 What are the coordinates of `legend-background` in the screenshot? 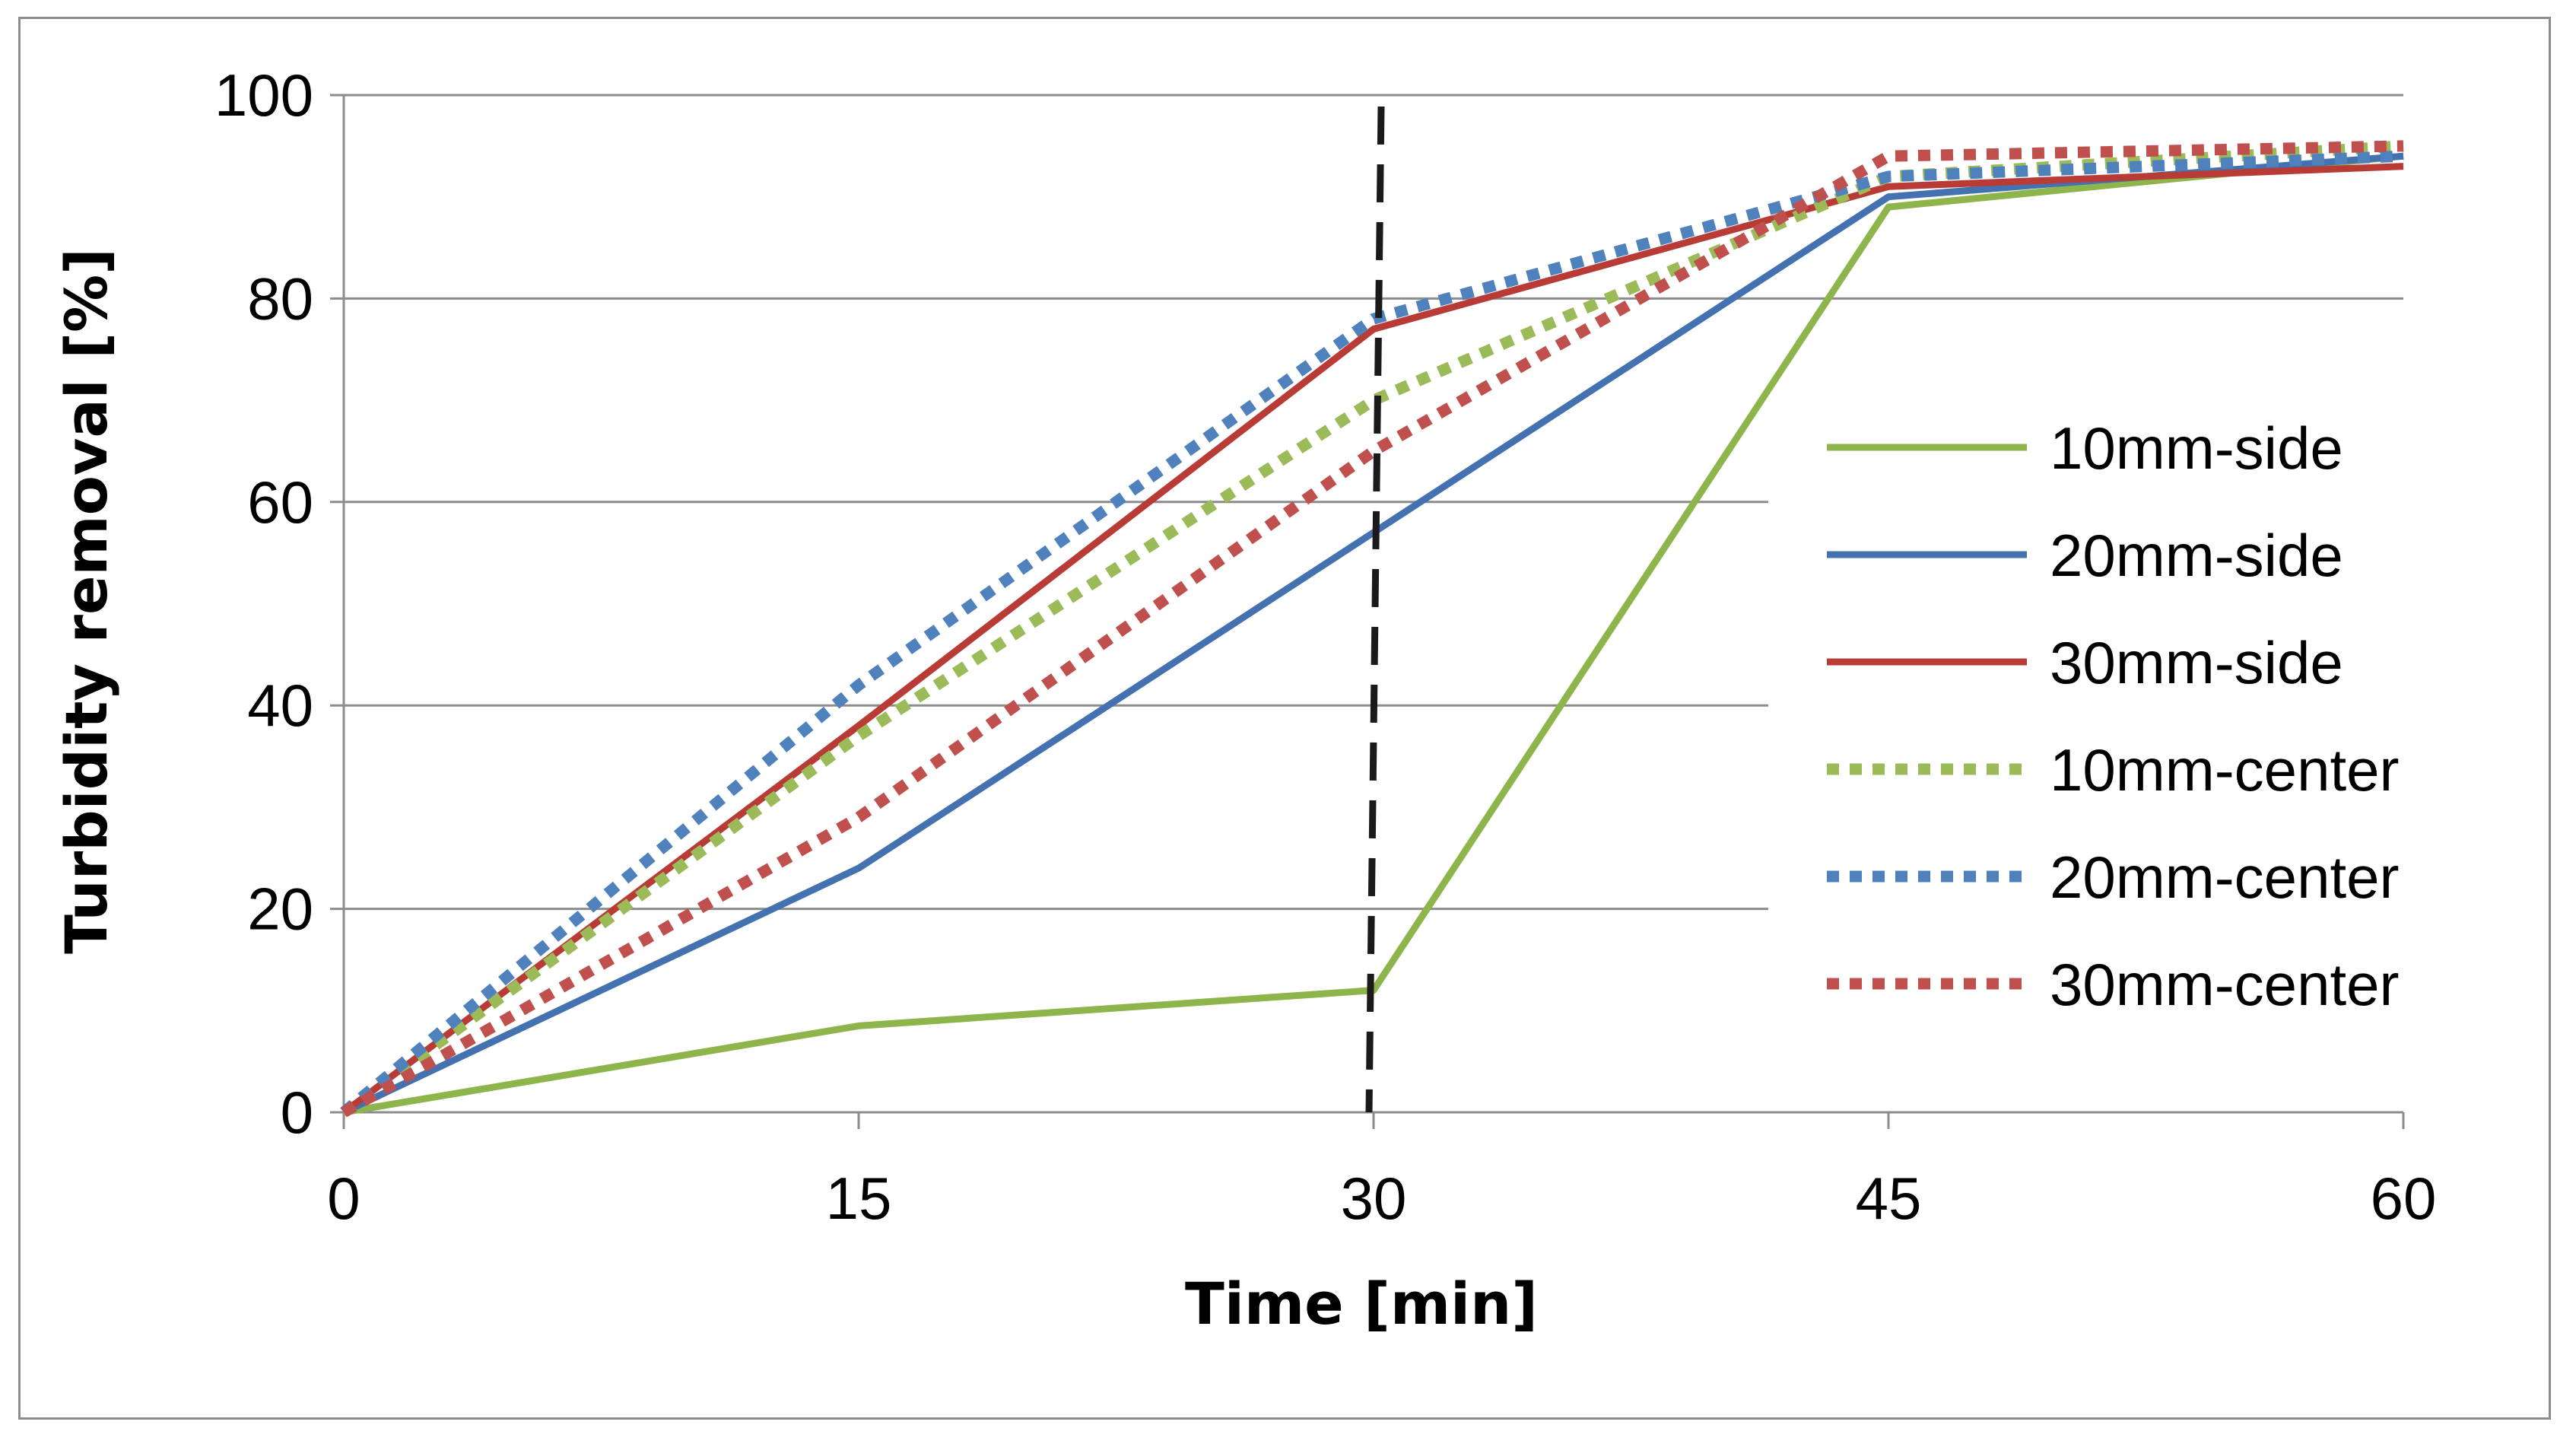 It's located at (2156, 707).